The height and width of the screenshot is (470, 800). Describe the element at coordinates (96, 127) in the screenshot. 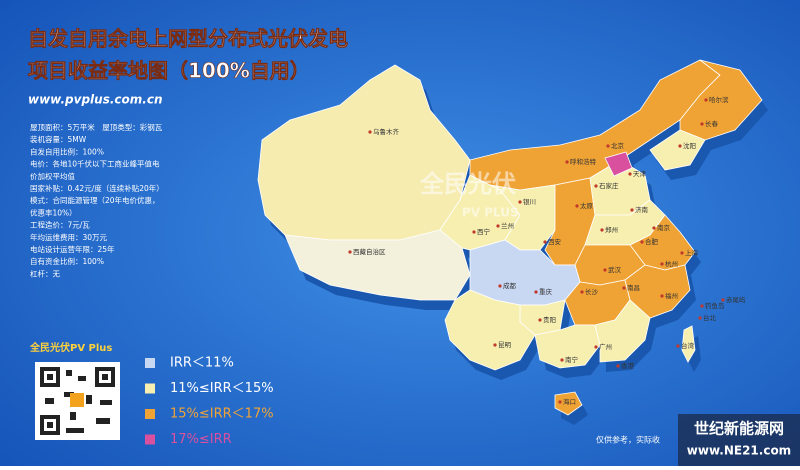

I see `parameter: 屋顶面积：5万平米 屋顶类型：彩钢瓦` at that location.